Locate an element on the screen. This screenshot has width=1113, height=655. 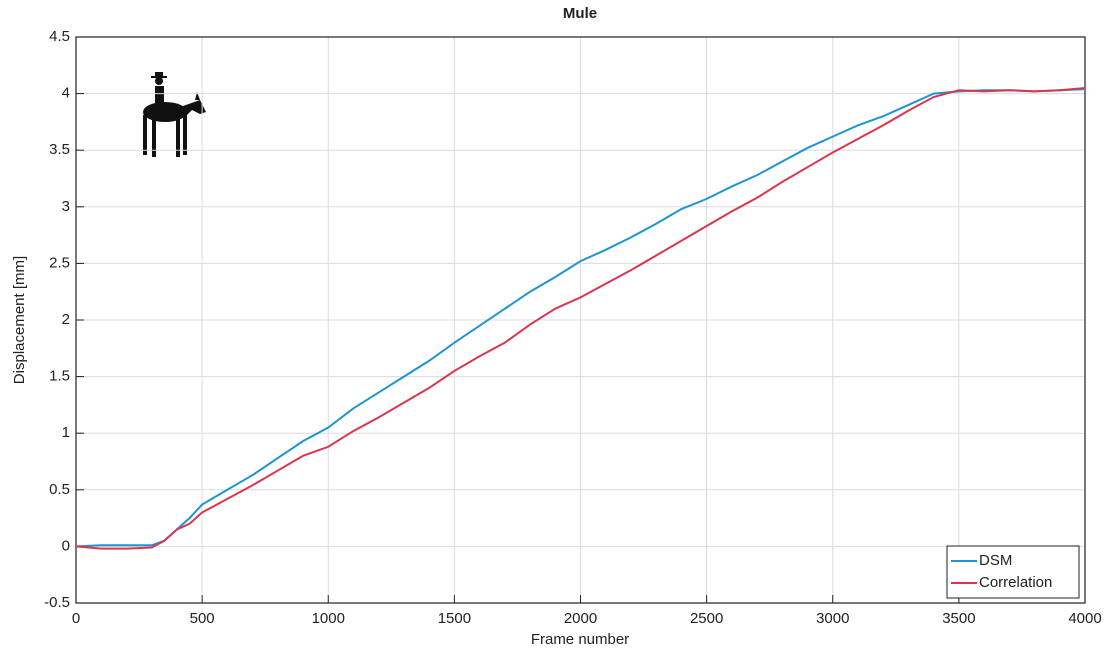
y-tick-label: 3 is located at coordinates (66, 206).